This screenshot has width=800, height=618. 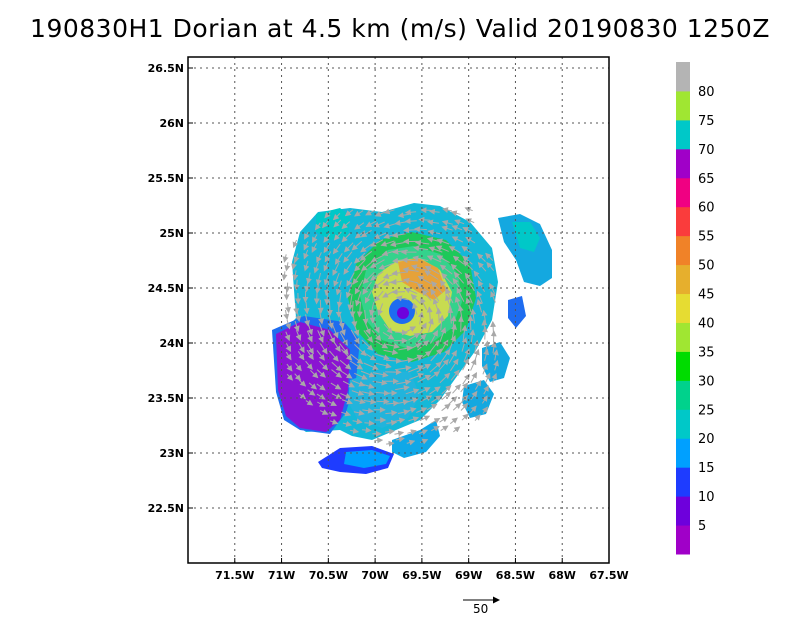 What do you see at coordinates (171, 233) in the screenshot?
I see `lat-tick-label: 25N` at bounding box center [171, 233].